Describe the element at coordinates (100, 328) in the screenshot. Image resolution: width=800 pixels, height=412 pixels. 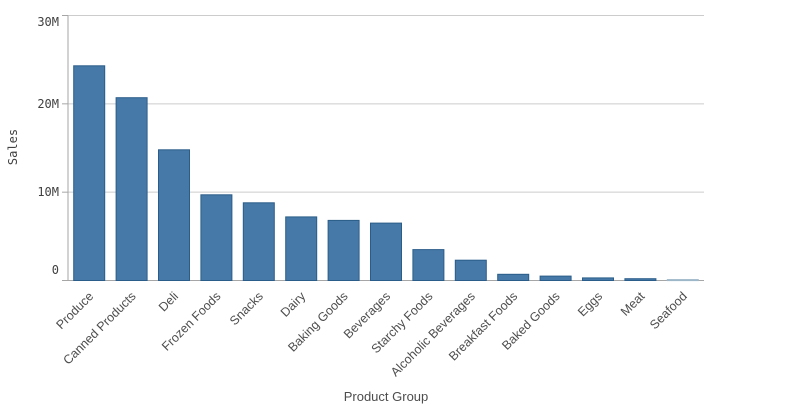
I see `x-category-label-canned-products: Canned Products` at that location.